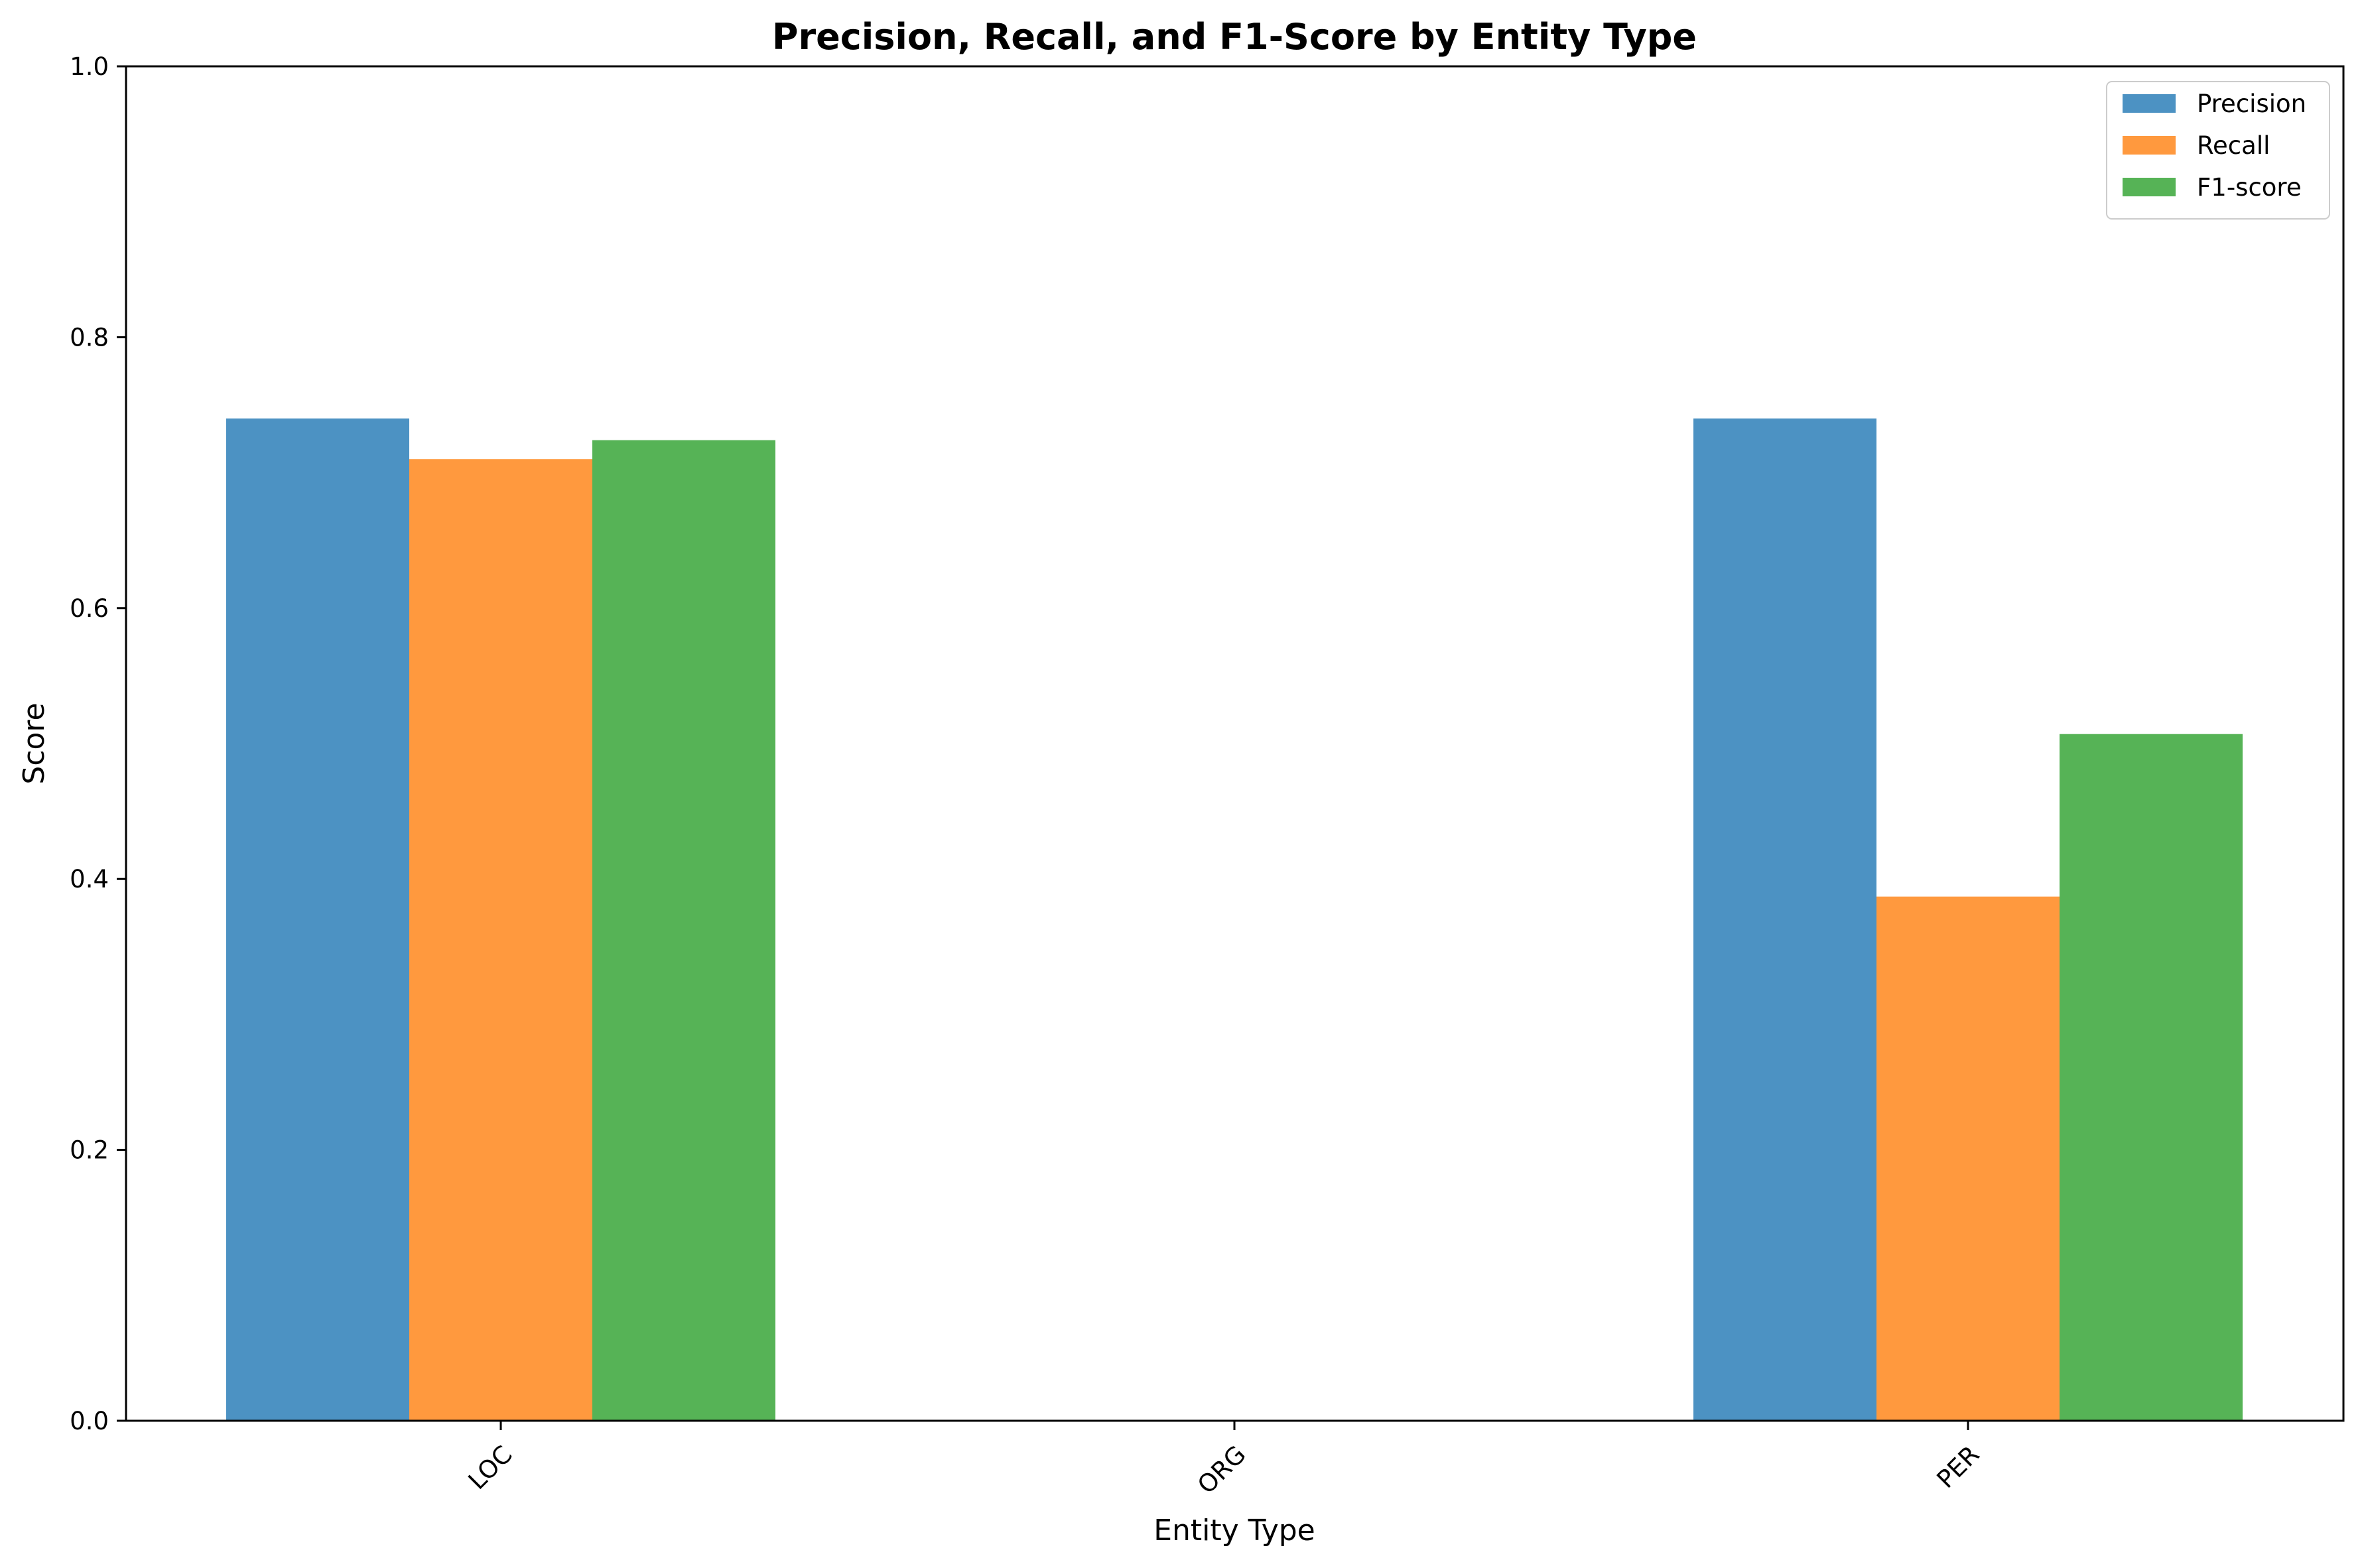 The height and width of the screenshot is (1568, 2364). Describe the element at coordinates (98, 743) in the screenshot. I see `y-axis: 0.0 0.2 0.4 0.6 0.8 1.0` at that location.